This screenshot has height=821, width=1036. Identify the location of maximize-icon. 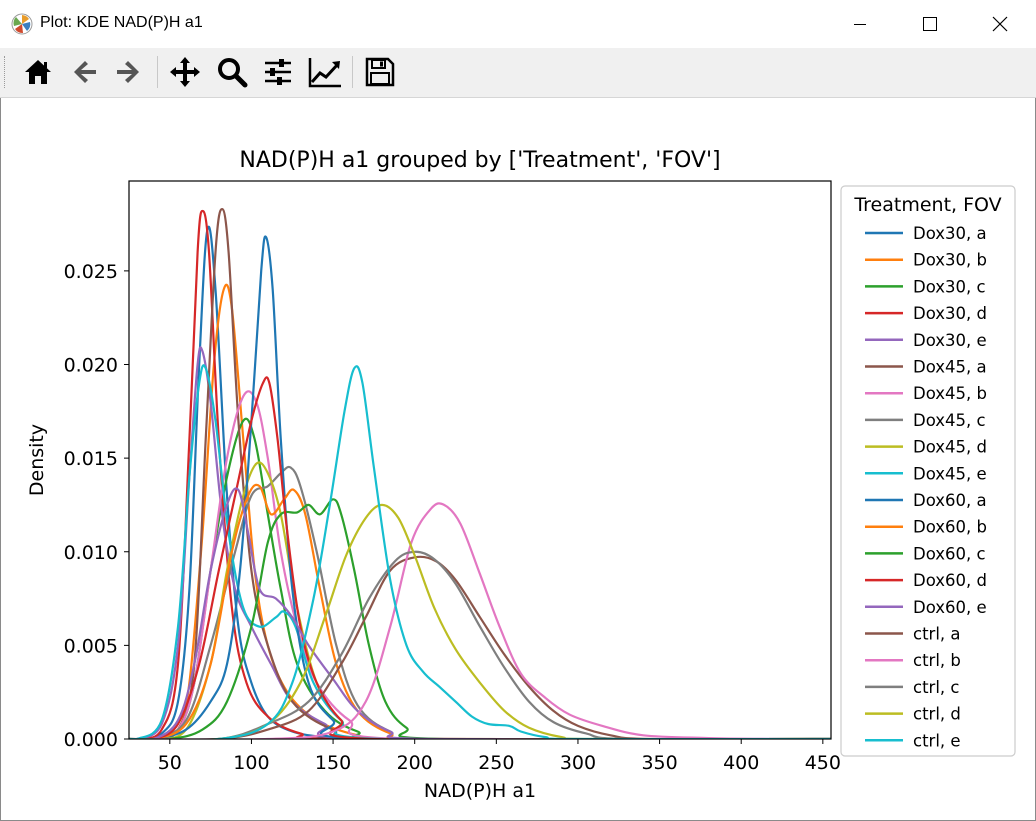
(930, 24).